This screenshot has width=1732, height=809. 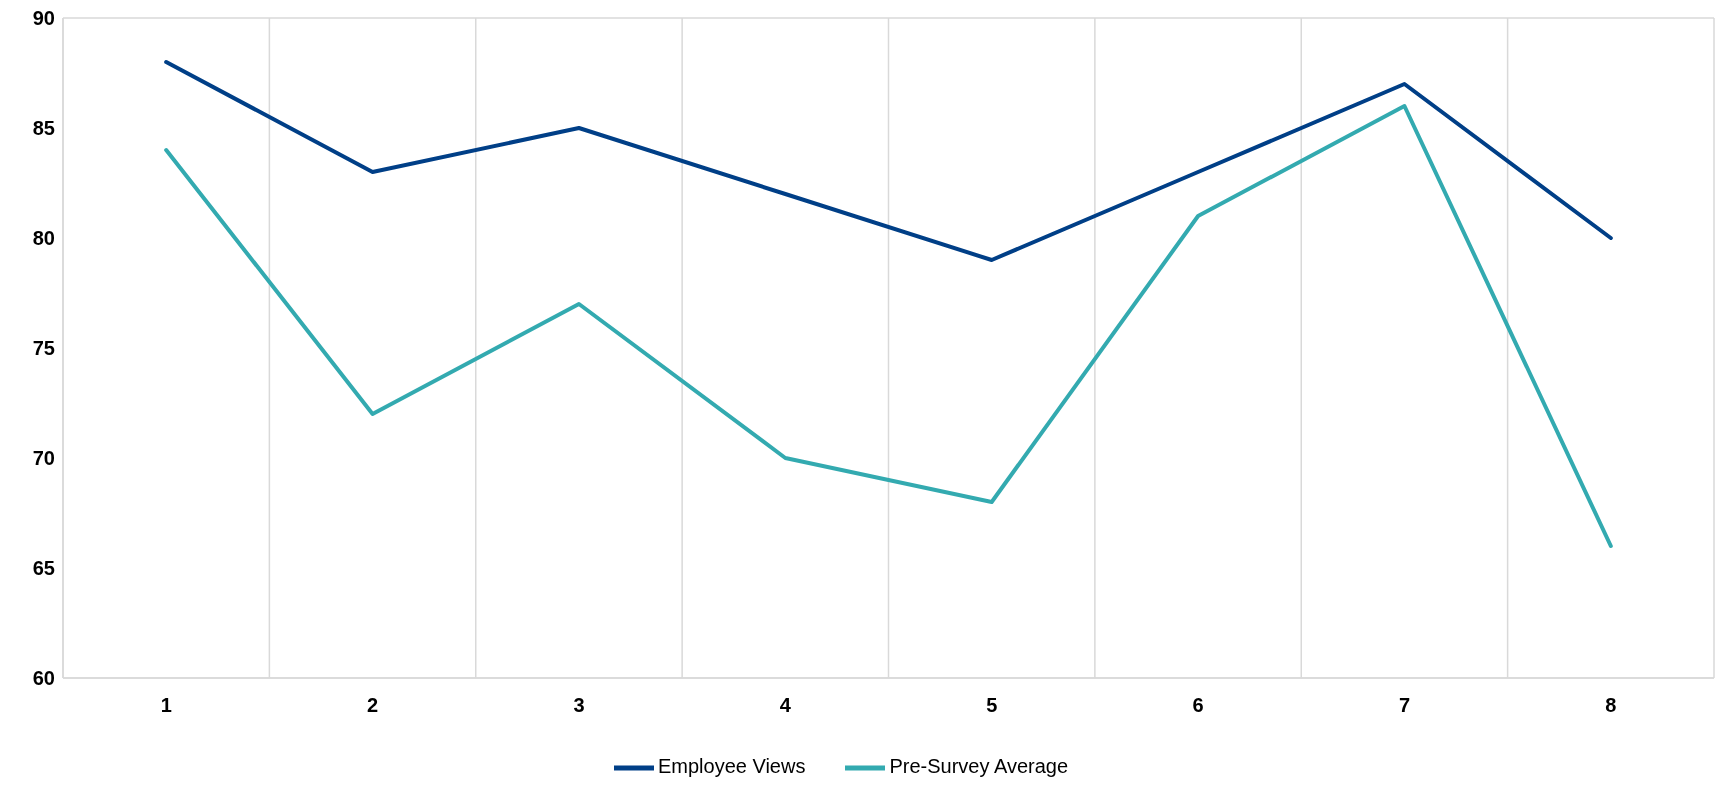 What do you see at coordinates (43, 18) in the screenshot?
I see `y-tick-label: 90` at bounding box center [43, 18].